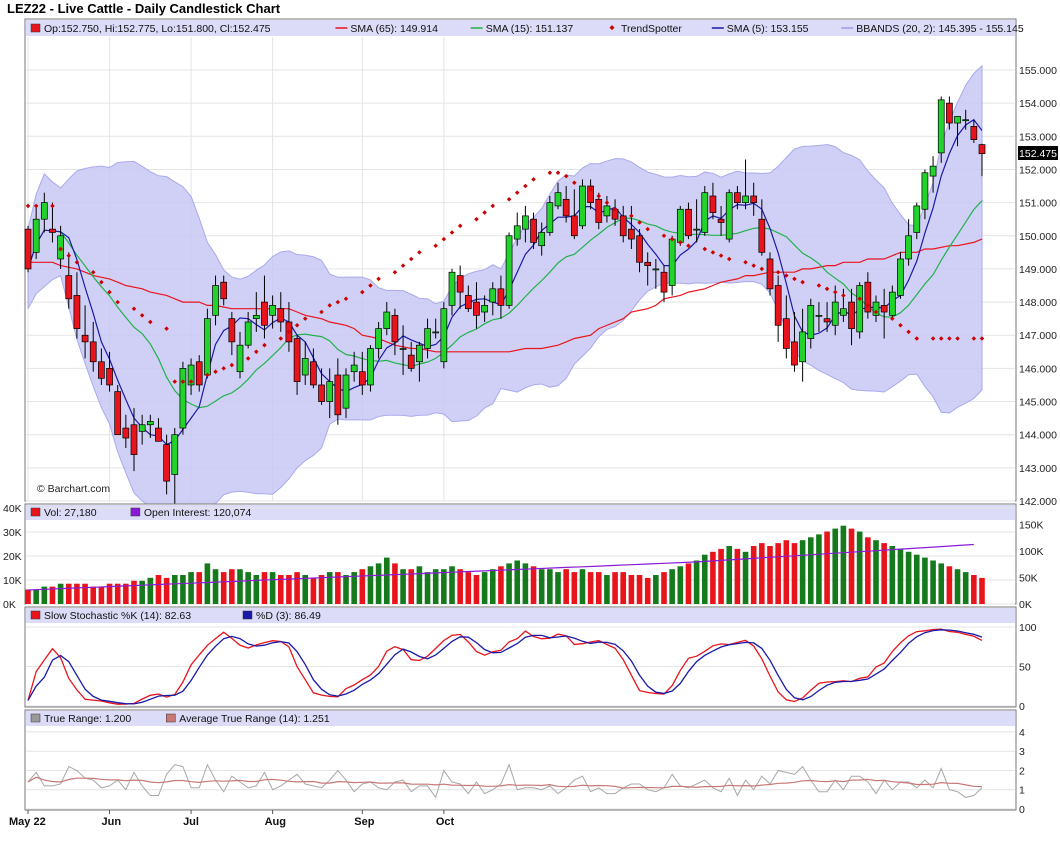 Image resolution: width=1060 pixels, height=851 pixels. I want to click on atr-axis: 4 3 2 1 0, so click(1022, 771).